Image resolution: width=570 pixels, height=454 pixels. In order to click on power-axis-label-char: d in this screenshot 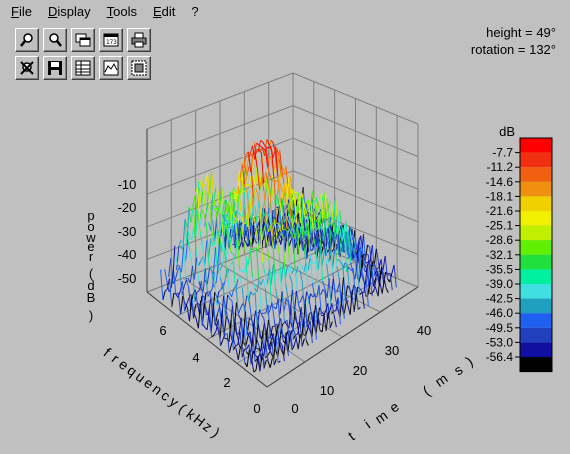, I will do `click(90, 285)`.